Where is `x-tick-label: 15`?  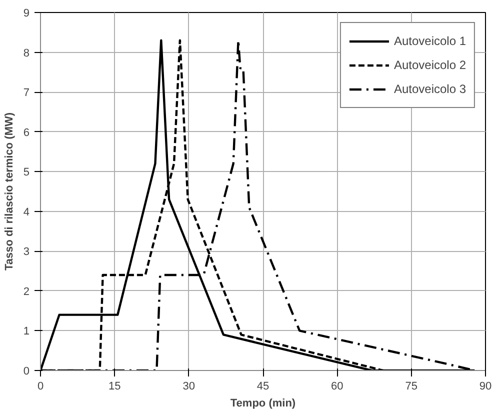 x-tick-label: 15 is located at coordinates (114, 386).